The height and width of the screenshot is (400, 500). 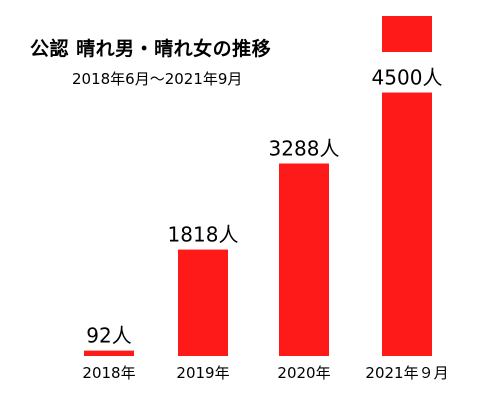 What do you see at coordinates (203, 235) in the screenshot?
I see `value-label-2: 1818人` at bounding box center [203, 235].